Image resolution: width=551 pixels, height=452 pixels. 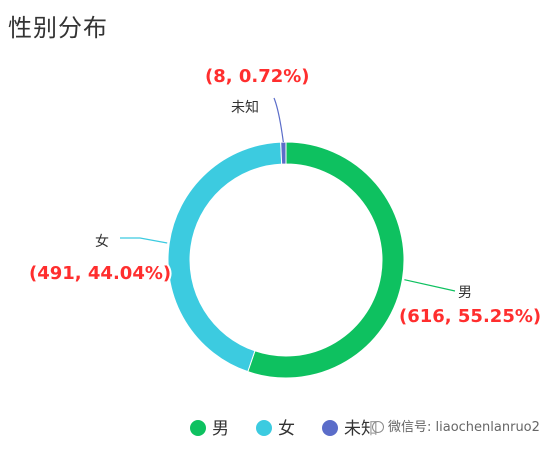 I want to click on legend-label-female: 女, so click(x=286, y=429).